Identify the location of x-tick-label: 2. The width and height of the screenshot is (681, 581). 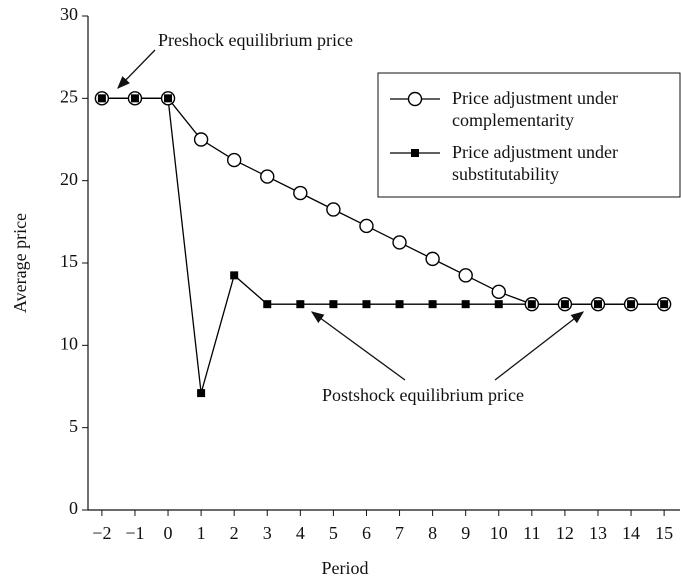
(234, 533).